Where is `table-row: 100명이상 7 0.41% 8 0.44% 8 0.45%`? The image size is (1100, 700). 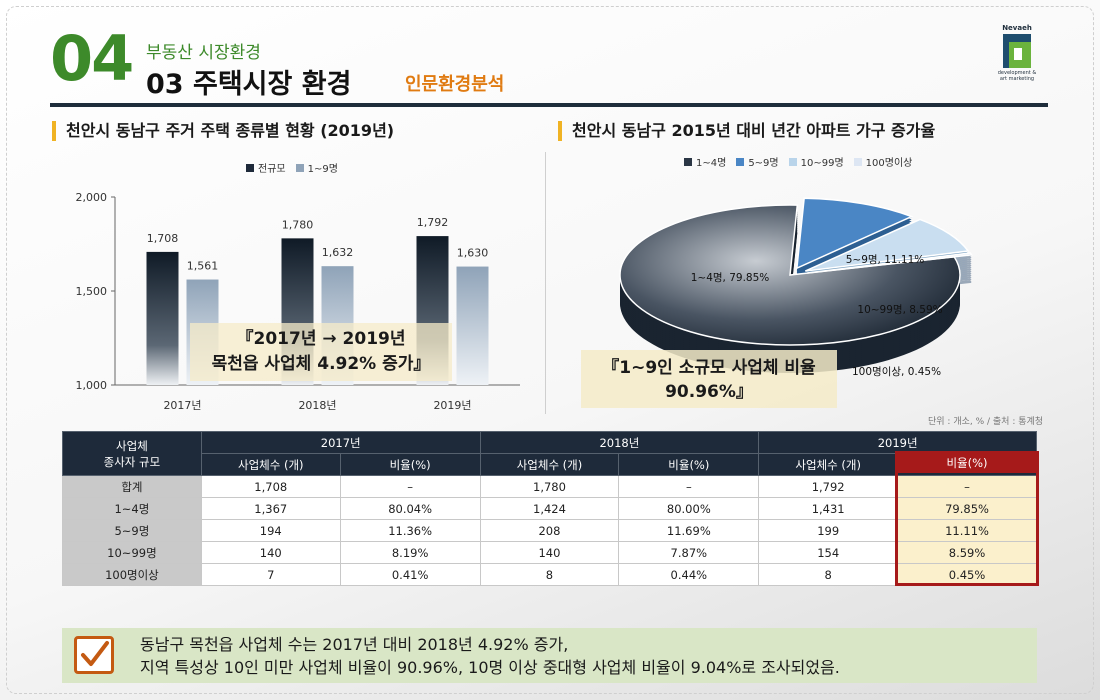 table-row: 100명이상 7 0.41% 8 0.44% 8 0.45% is located at coordinates (549, 574).